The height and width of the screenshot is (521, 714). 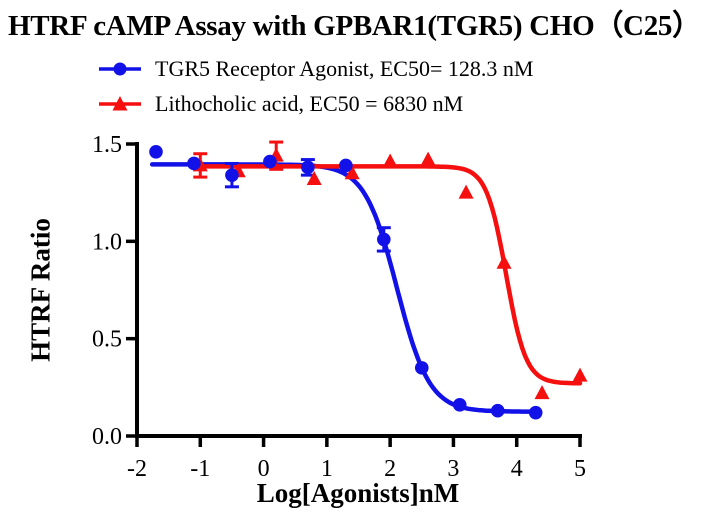 I want to click on y-tick-label: 1.0, so click(x=107, y=242).